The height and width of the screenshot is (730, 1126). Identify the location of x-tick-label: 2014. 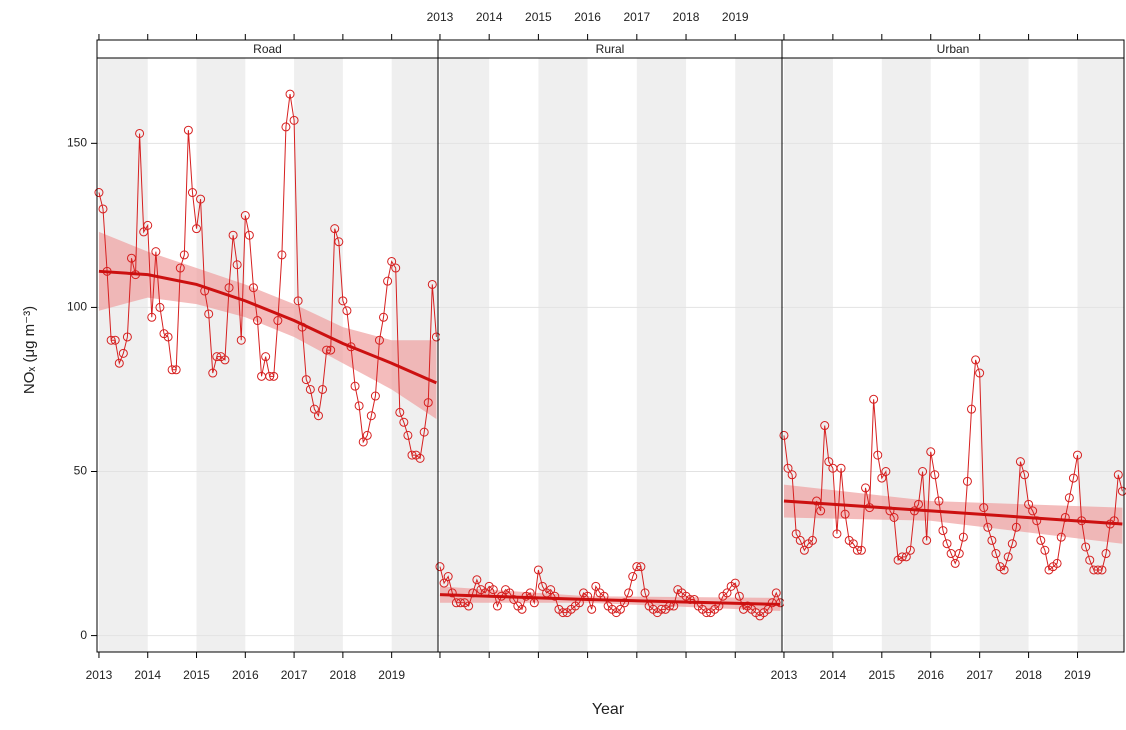
(489, 17).